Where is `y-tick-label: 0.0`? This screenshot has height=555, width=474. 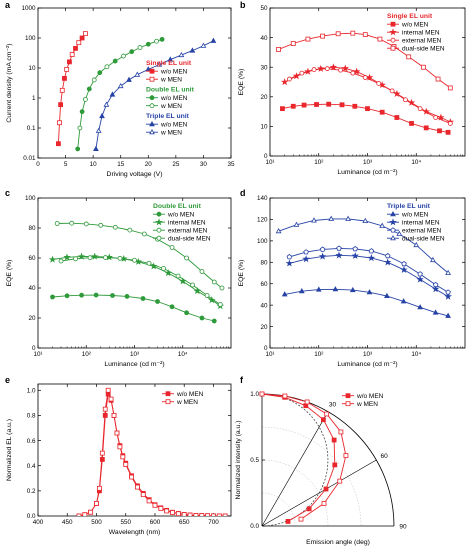
y-tick-label: 0.0 is located at coordinates (31, 516).